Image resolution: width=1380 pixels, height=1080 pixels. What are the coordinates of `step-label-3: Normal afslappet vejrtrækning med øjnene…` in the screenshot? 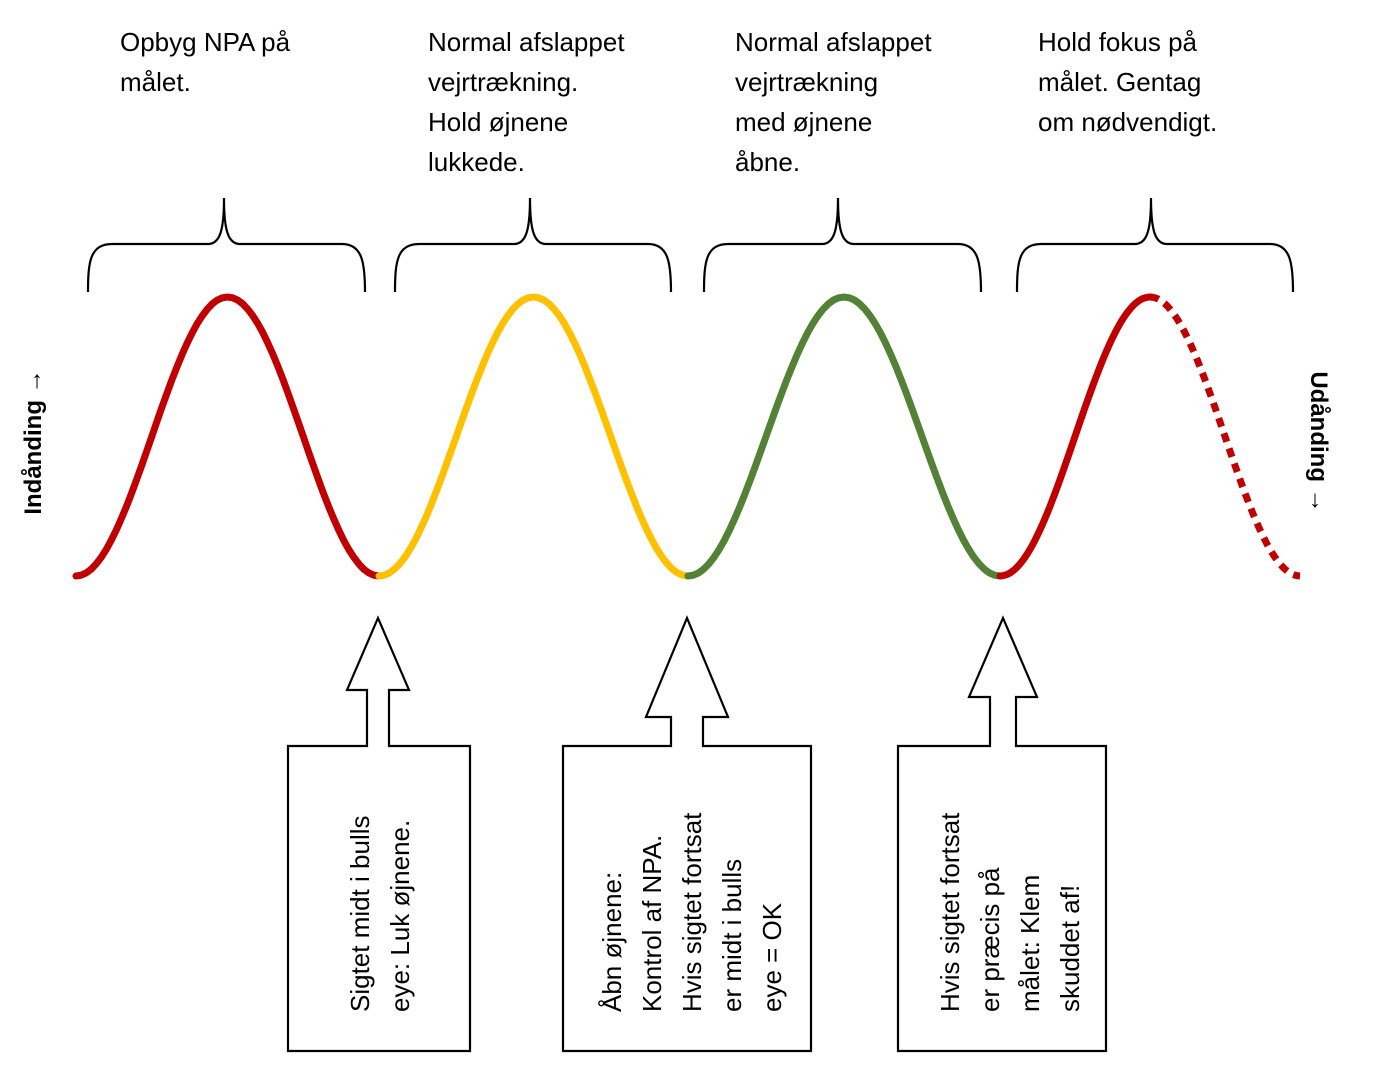 It's located at (833, 102).